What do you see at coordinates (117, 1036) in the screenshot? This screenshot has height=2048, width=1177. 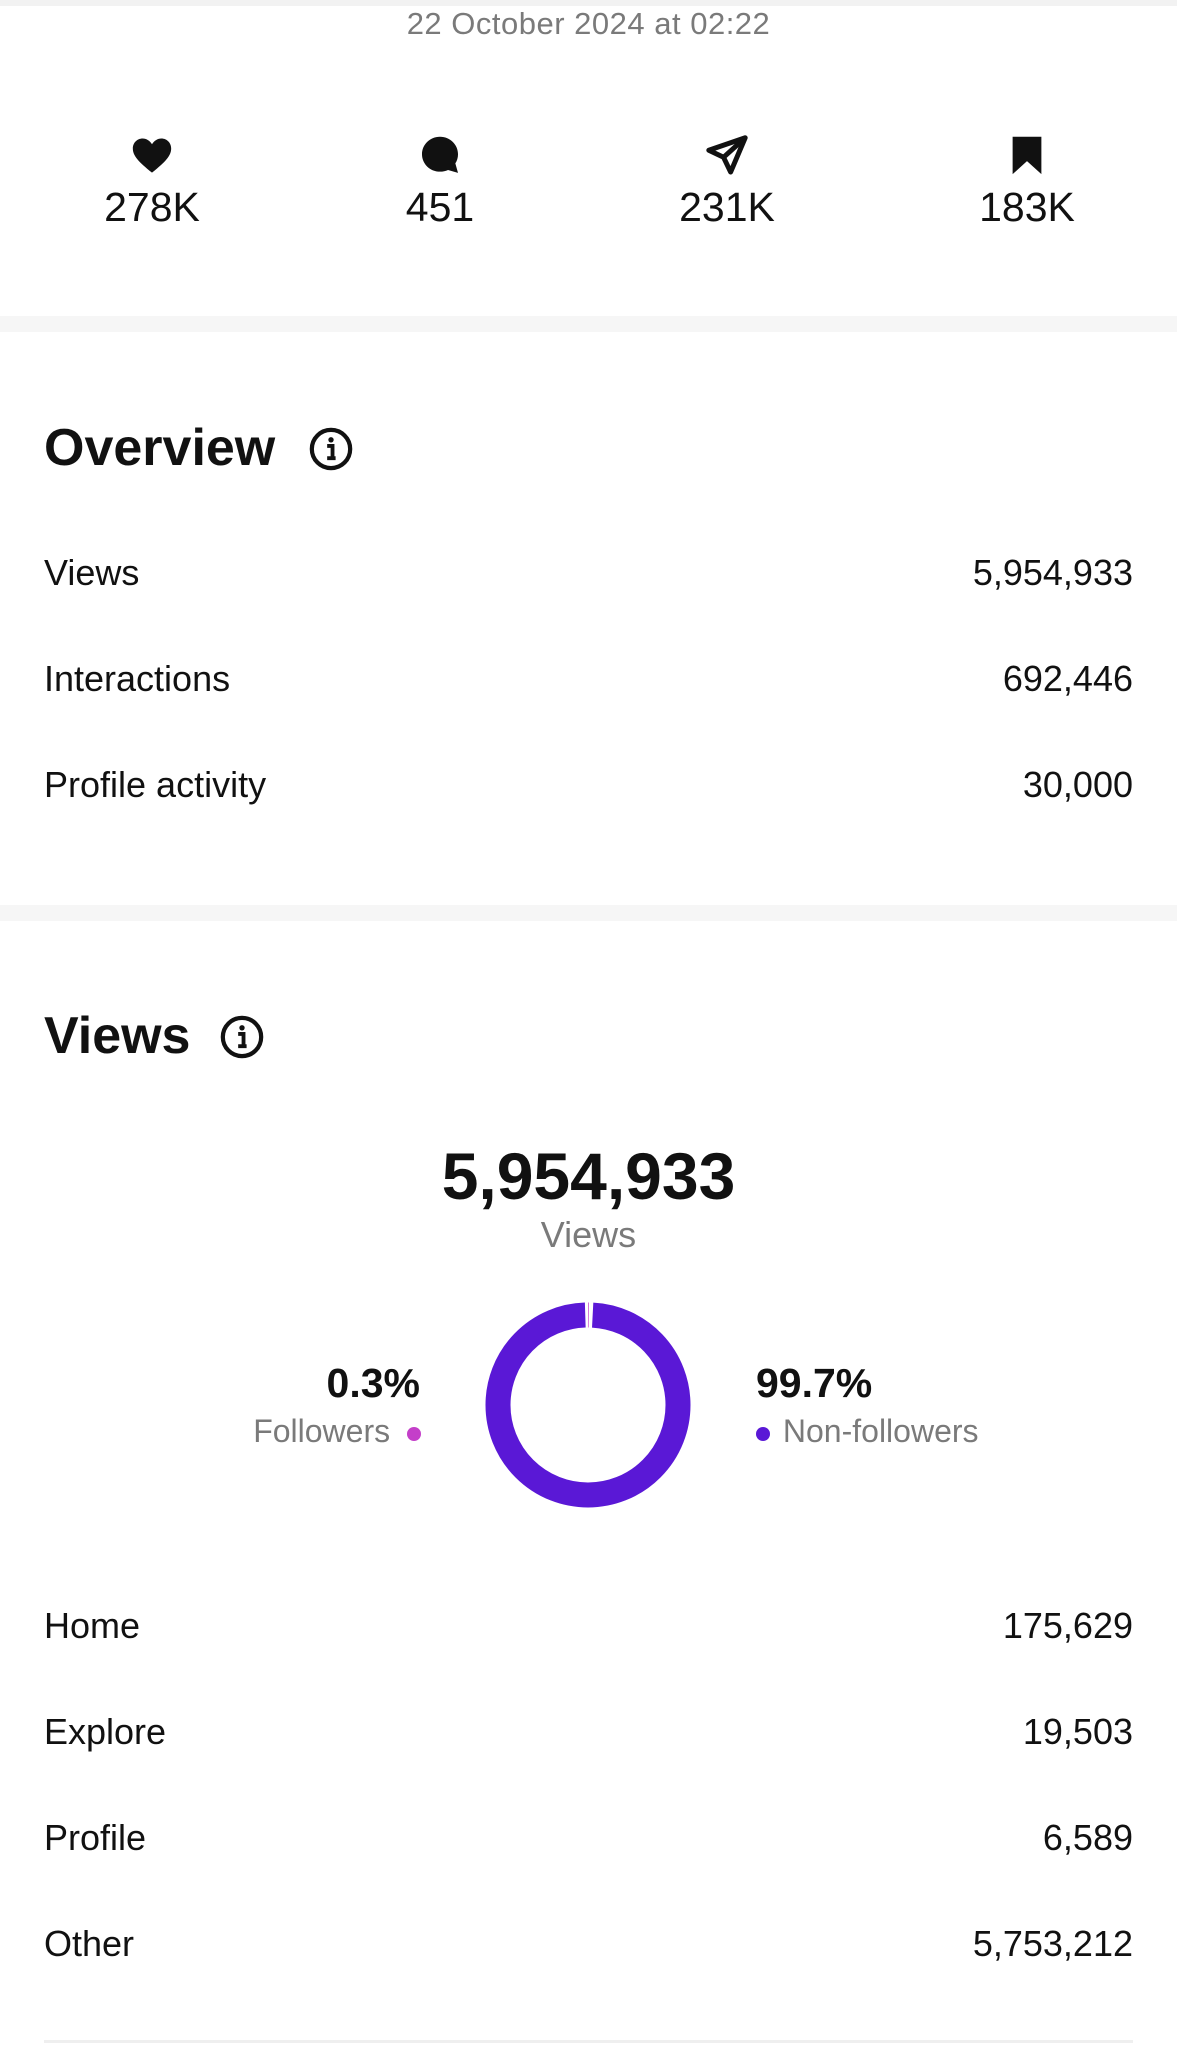 I see `views-title: Views` at bounding box center [117, 1036].